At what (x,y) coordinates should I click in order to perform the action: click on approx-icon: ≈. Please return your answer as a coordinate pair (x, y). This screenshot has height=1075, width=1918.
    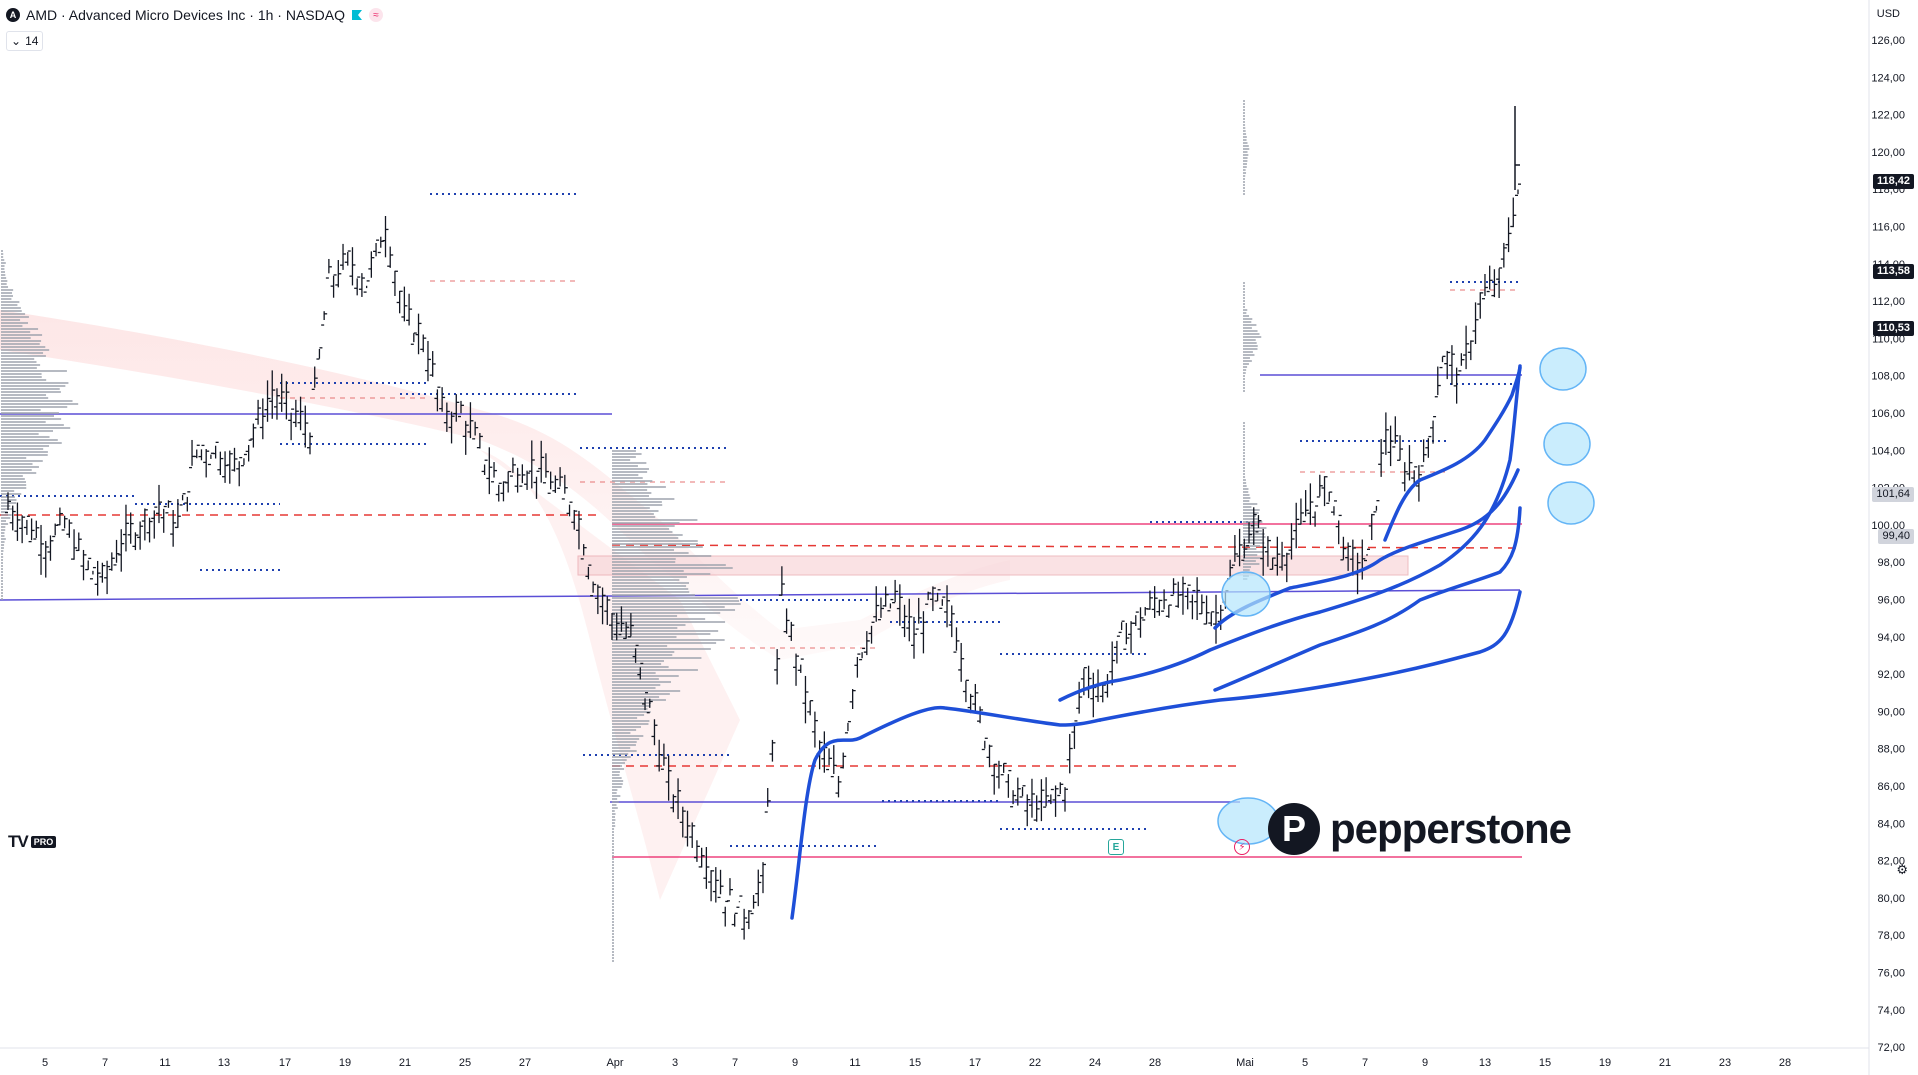
    Looking at the image, I should click on (376, 15).